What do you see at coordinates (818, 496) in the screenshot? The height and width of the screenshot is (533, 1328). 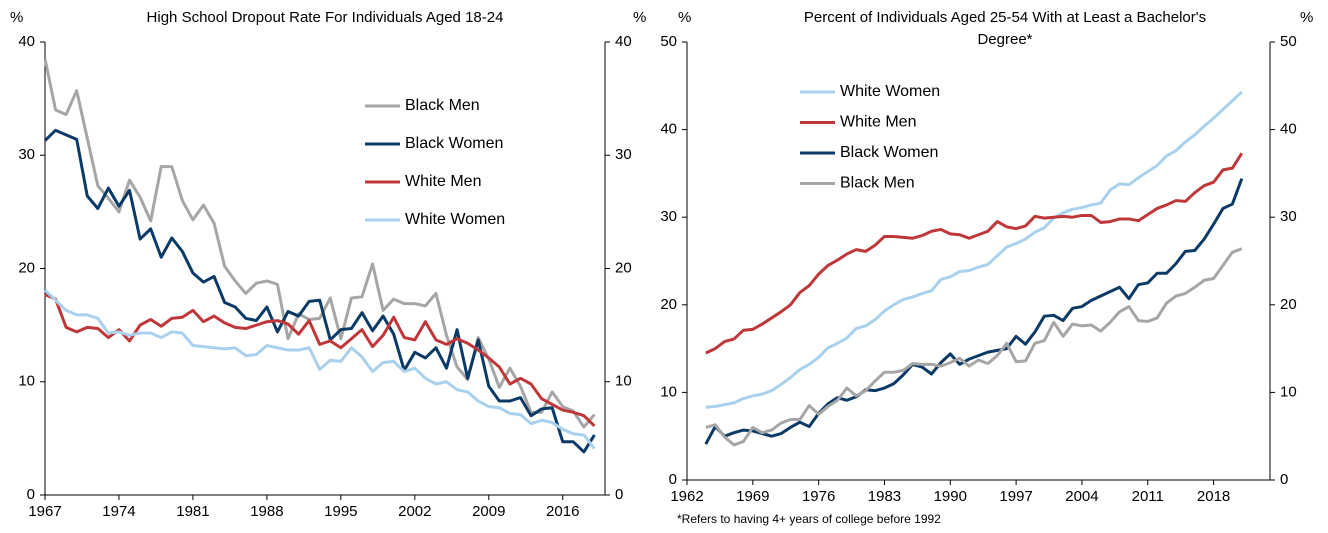 I see `x-tick-label: 1976` at bounding box center [818, 496].